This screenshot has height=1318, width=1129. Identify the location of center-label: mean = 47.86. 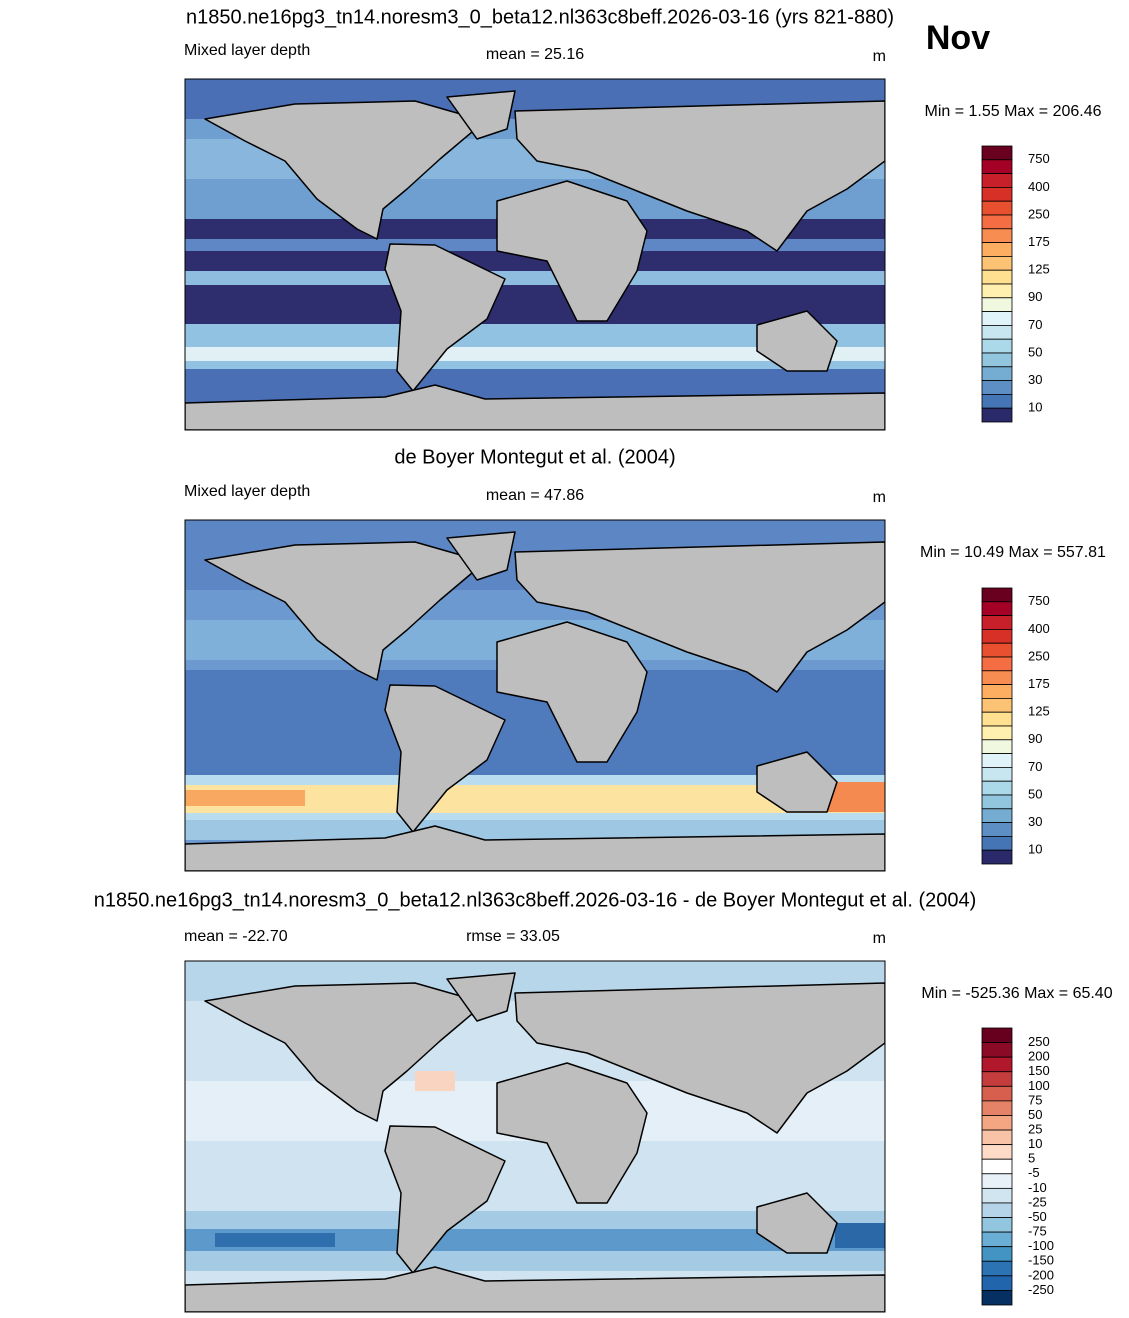
(535, 495).